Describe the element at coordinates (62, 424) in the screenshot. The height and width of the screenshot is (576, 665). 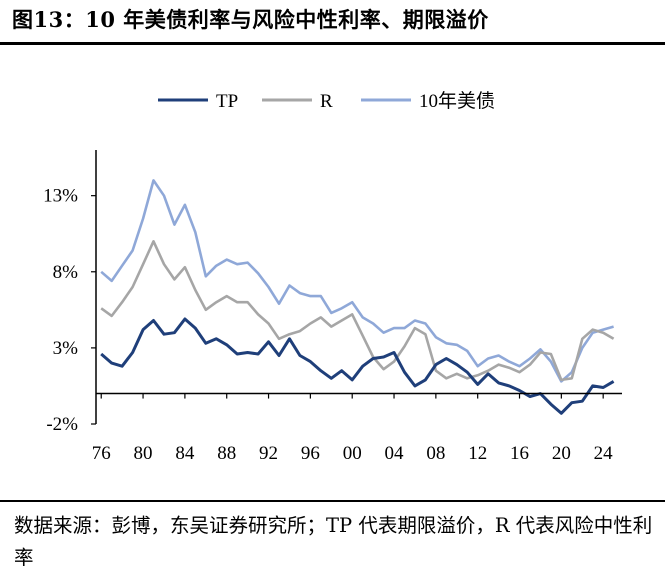
I see `y-tick-label: -2%` at that location.